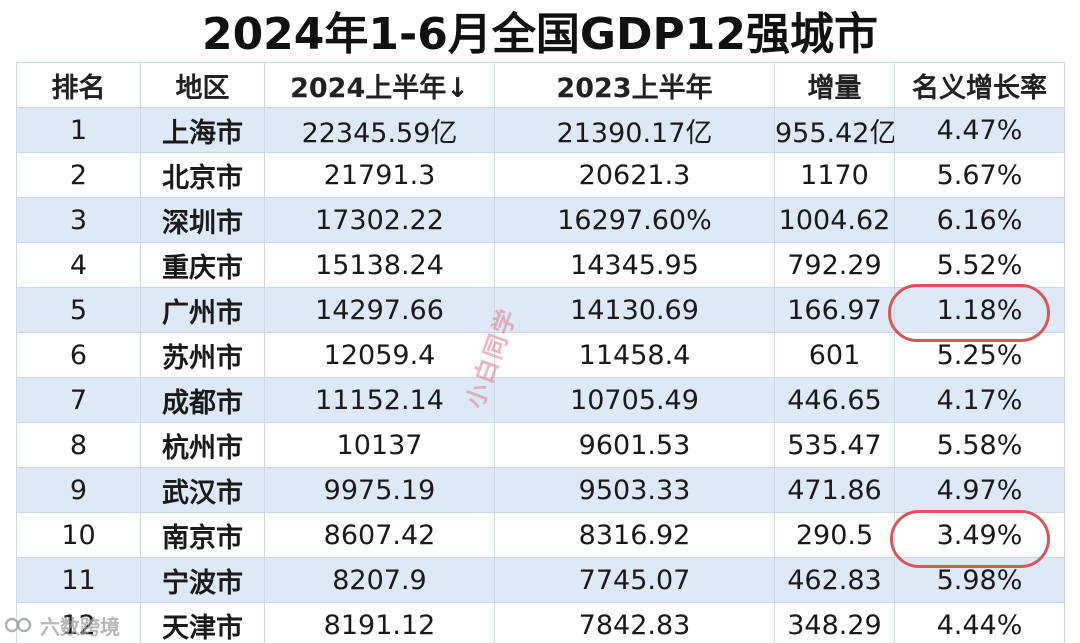 This screenshot has height=643, width=1080. I want to click on gdp-2024-cell: 14297.66, so click(379, 310).